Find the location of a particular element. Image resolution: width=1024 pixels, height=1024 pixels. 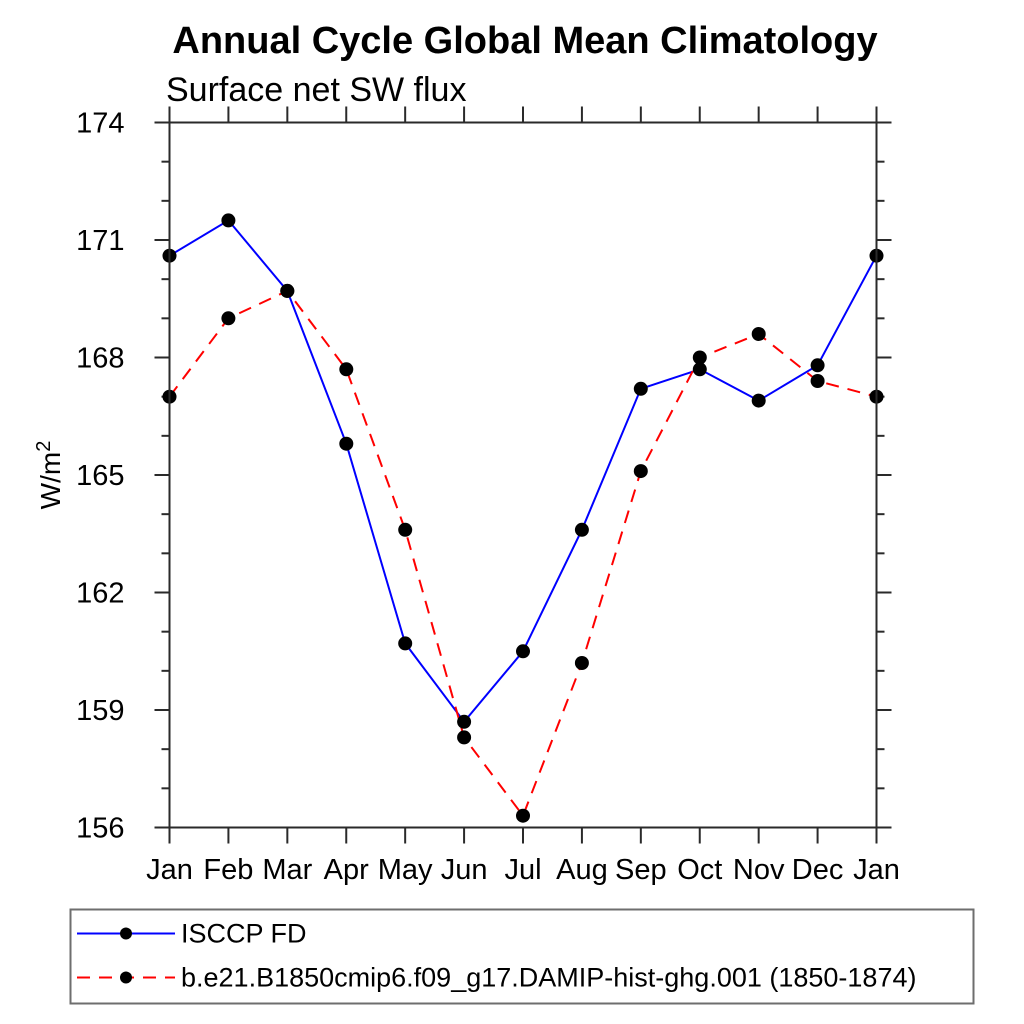

x-tick-label: Jul is located at coordinates (522, 870).